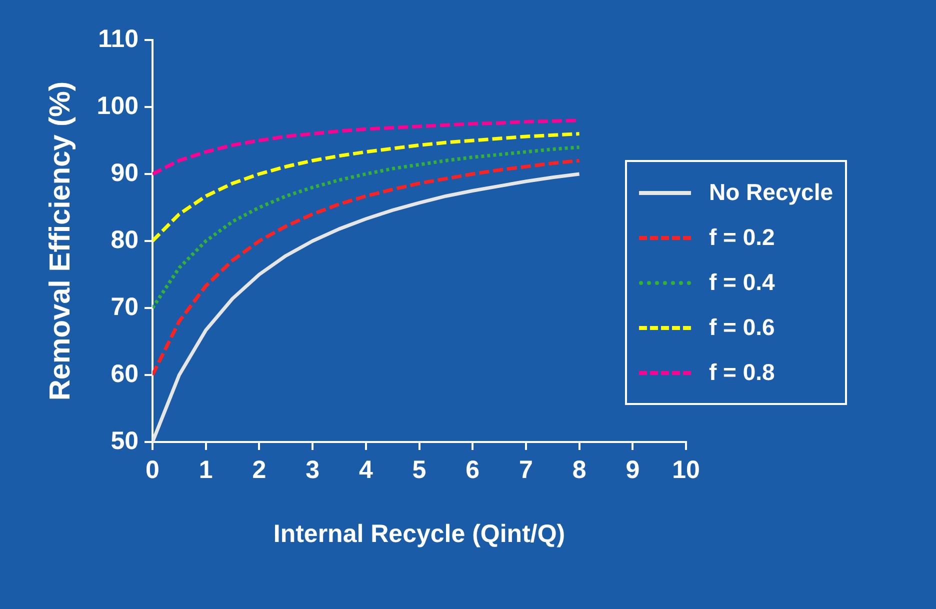  What do you see at coordinates (742, 372) in the screenshot?
I see `legend-label: f = 0.8` at bounding box center [742, 372].